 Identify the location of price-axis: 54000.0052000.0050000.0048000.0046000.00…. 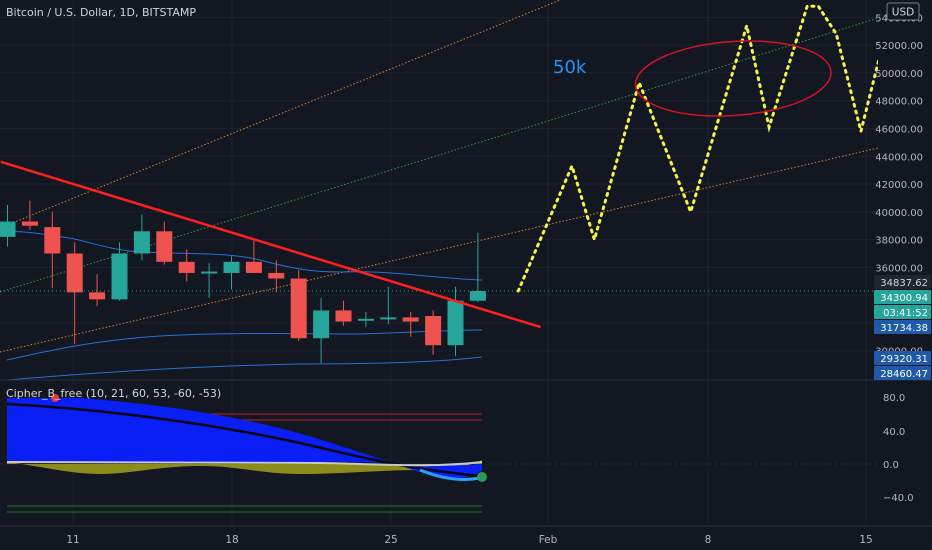
(903, 190).